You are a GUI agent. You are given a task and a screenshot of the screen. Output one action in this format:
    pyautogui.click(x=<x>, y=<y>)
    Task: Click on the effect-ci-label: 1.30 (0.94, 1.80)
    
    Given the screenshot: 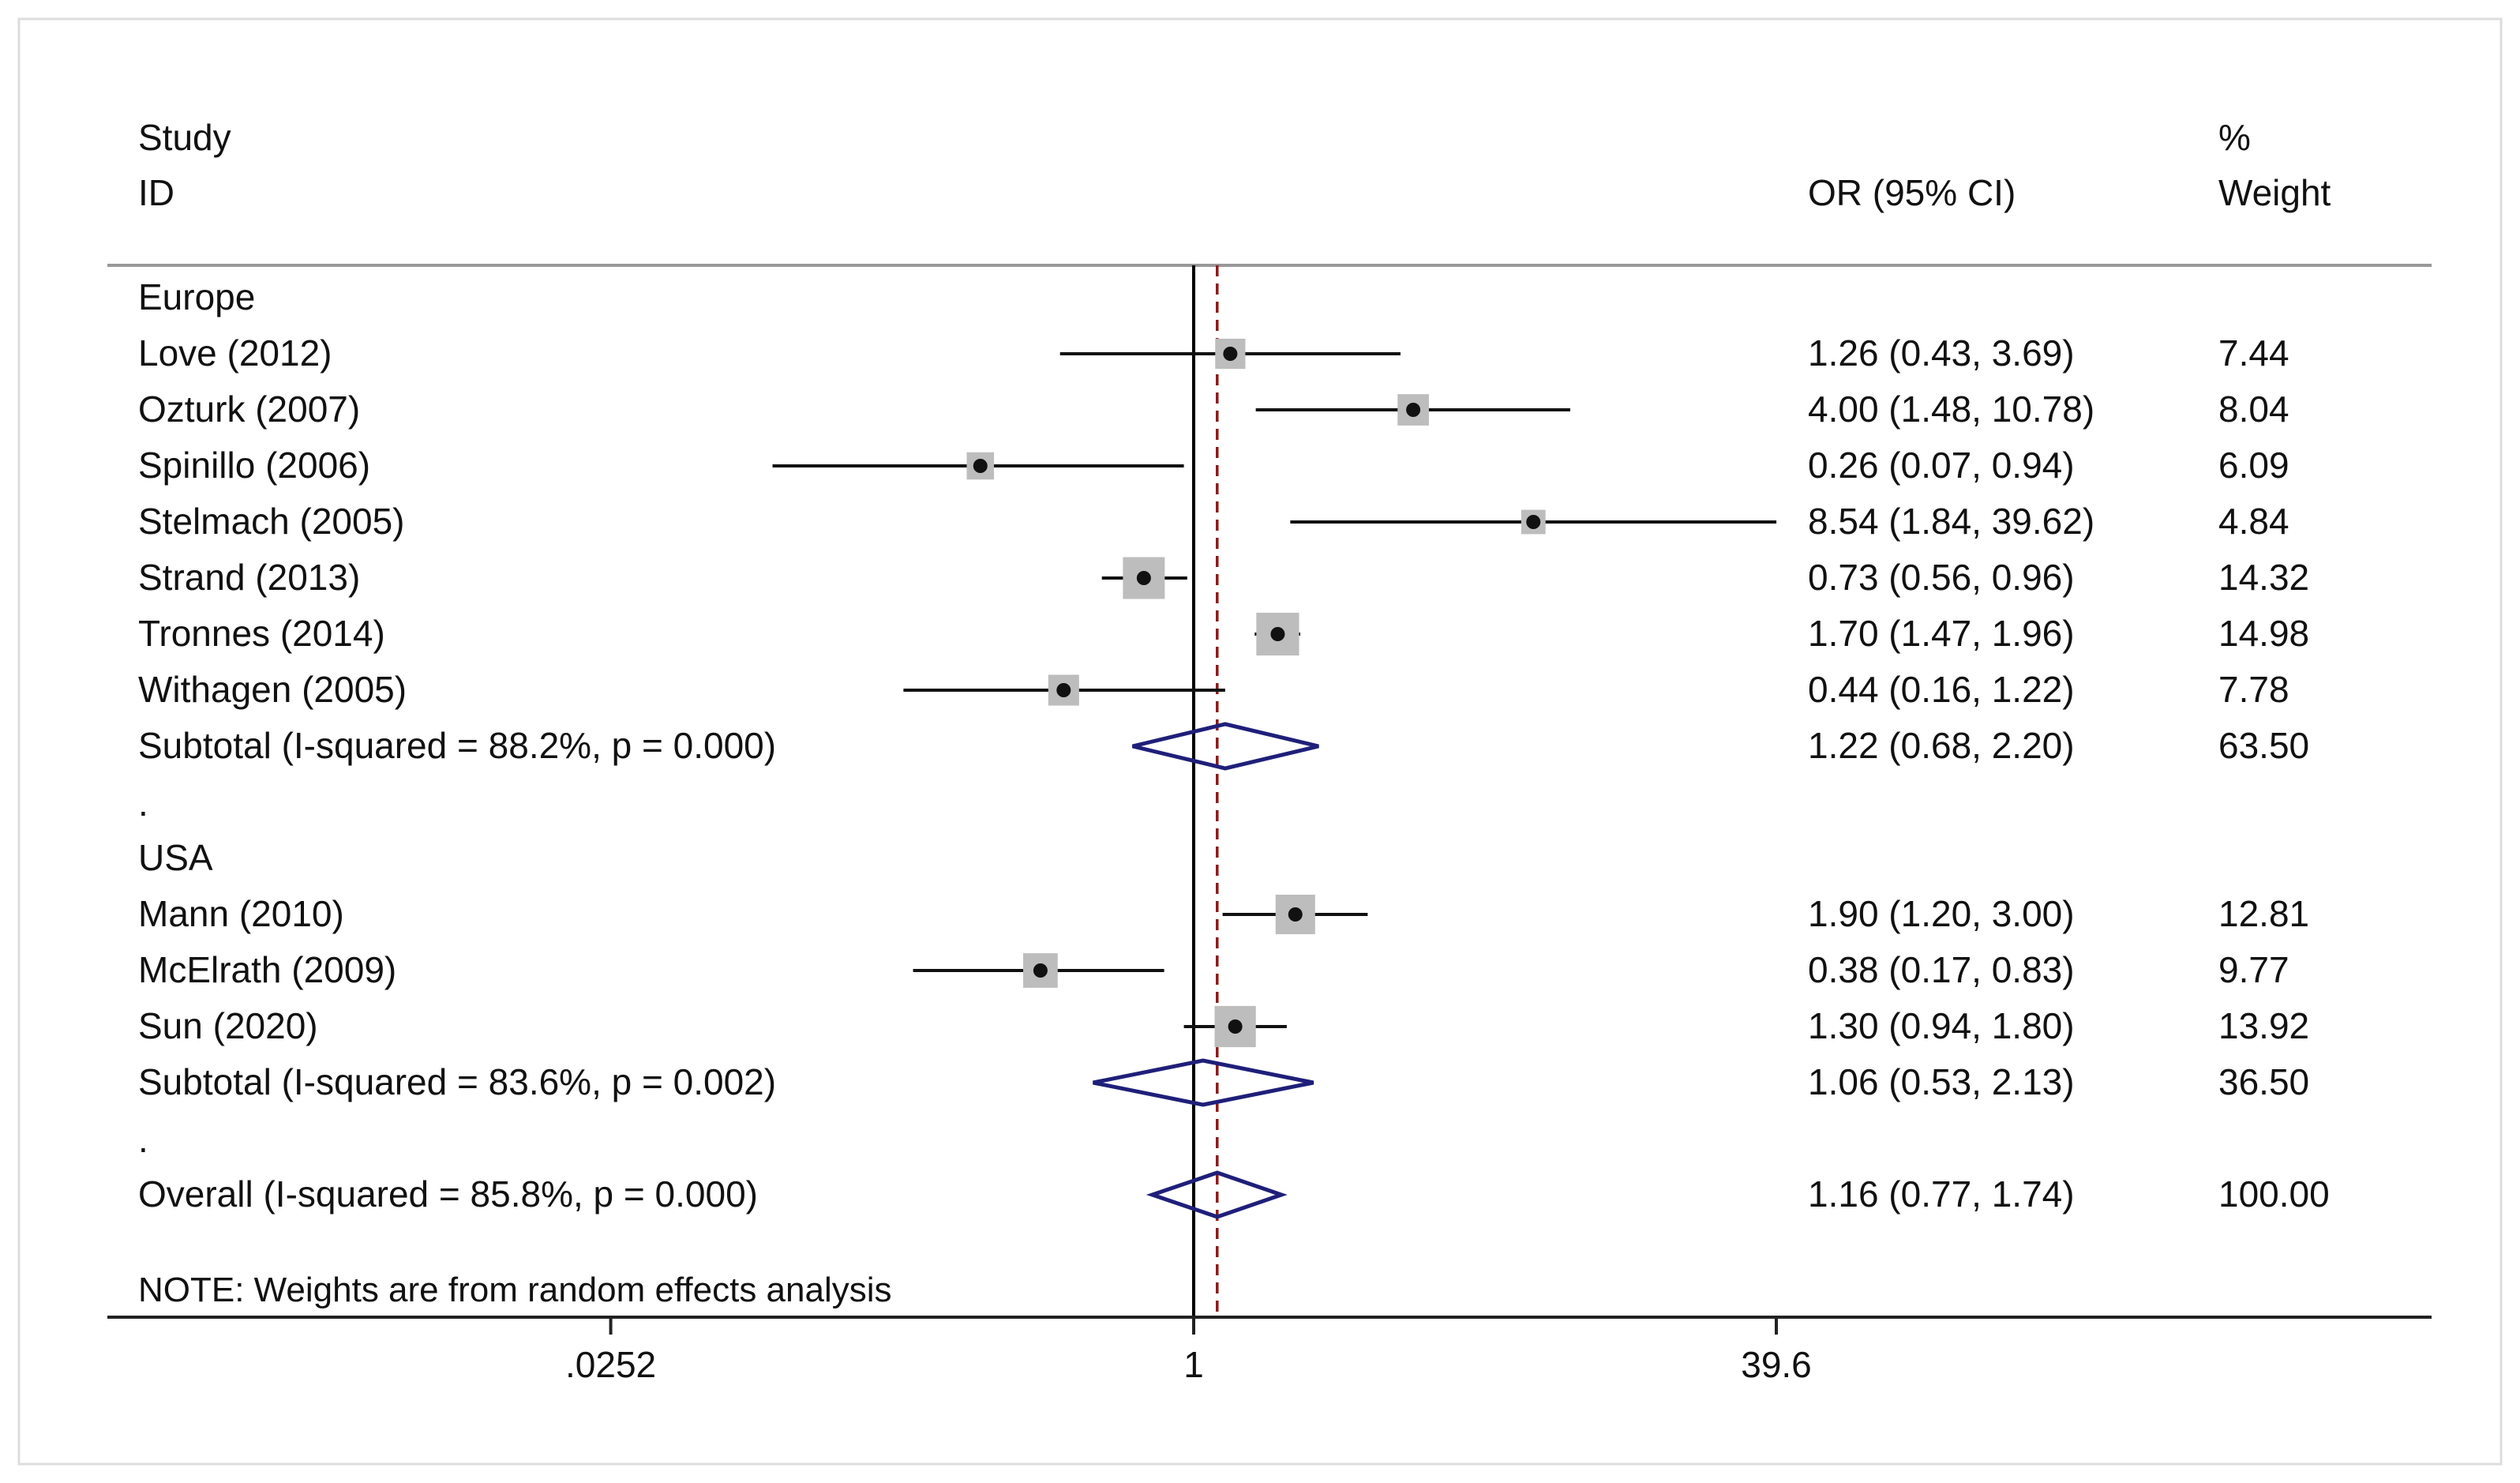 What is the action you would take?
    pyautogui.click(x=1941, y=1025)
    